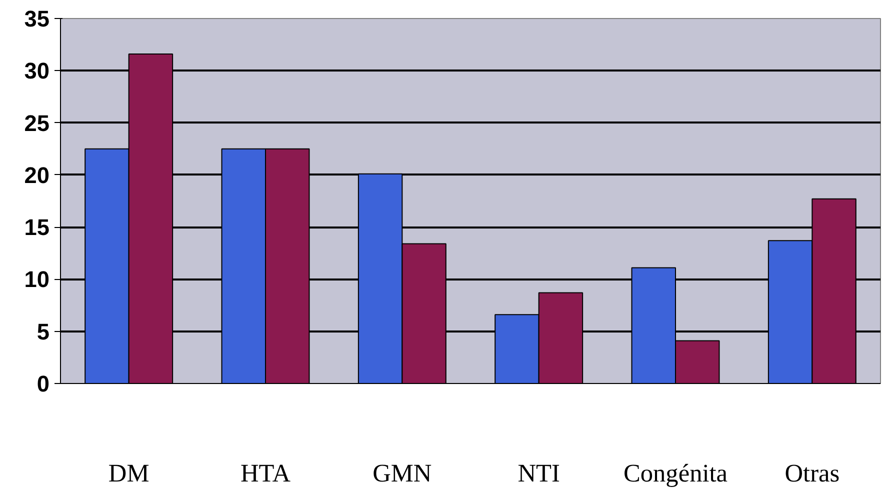 The width and height of the screenshot is (890, 490). I want to click on y-tick-label: 0, so click(43, 383).